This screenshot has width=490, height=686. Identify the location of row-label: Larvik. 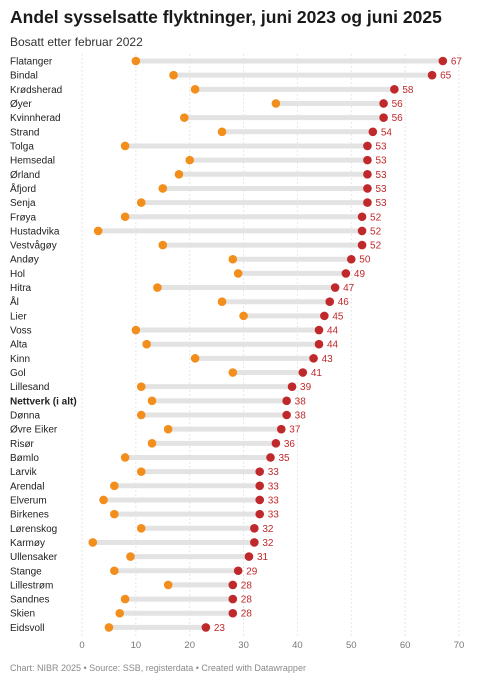
(24, 472).